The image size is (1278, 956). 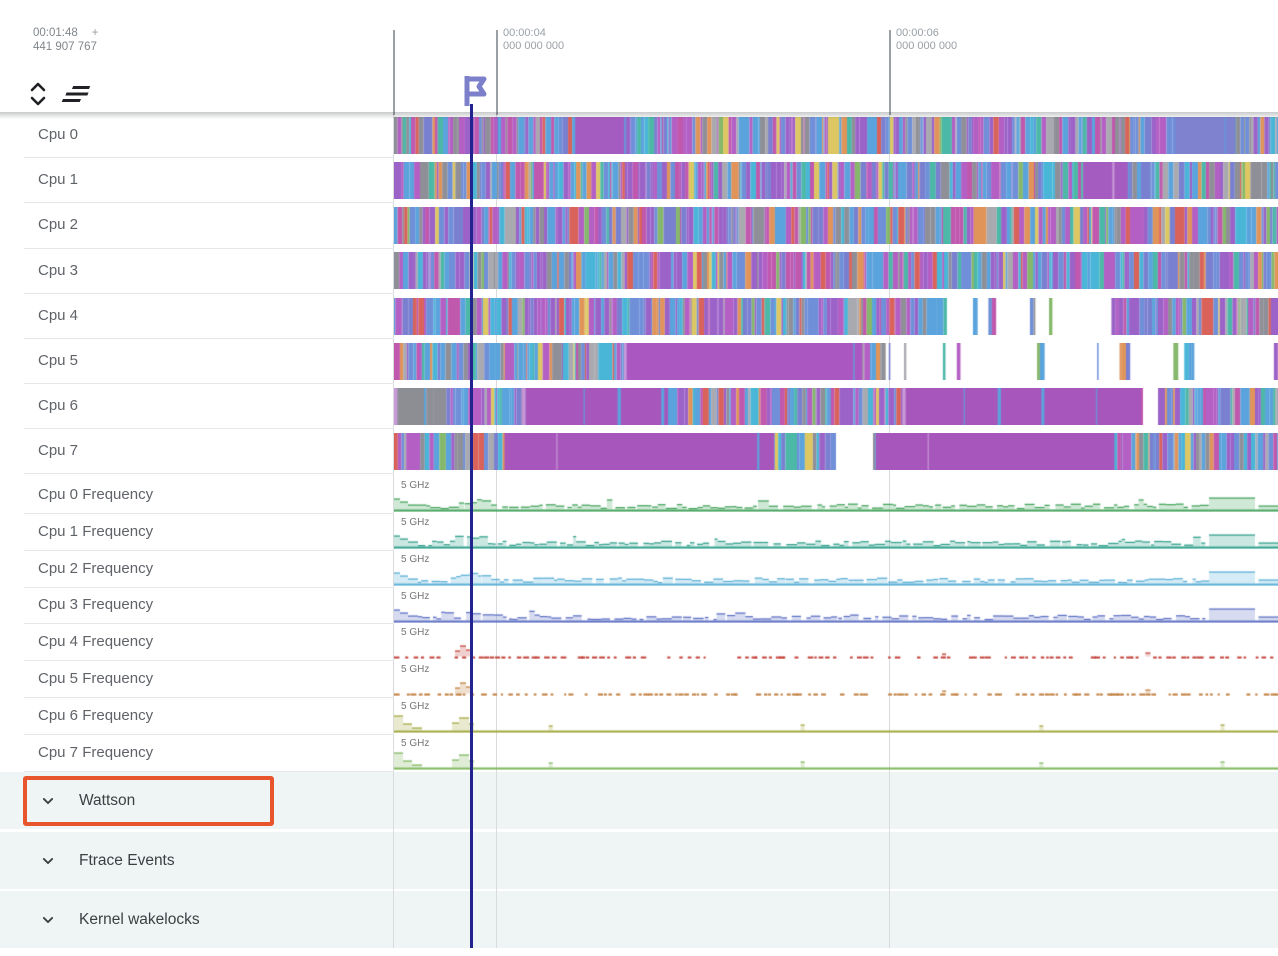 What do you see at coordinates (139, 919) in the screenshot?
I see `group-label: Kernel wakelocks` at bounding box center [139, 919].